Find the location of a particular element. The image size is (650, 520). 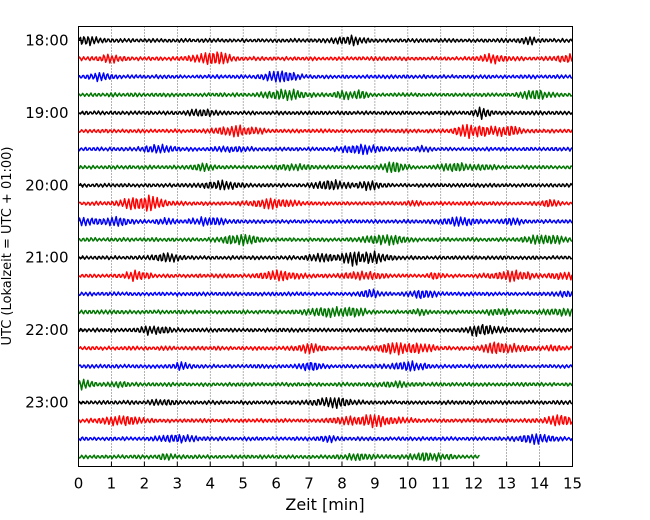

y-tick-label-1: 19:00 is located at coordinates (46, 113).